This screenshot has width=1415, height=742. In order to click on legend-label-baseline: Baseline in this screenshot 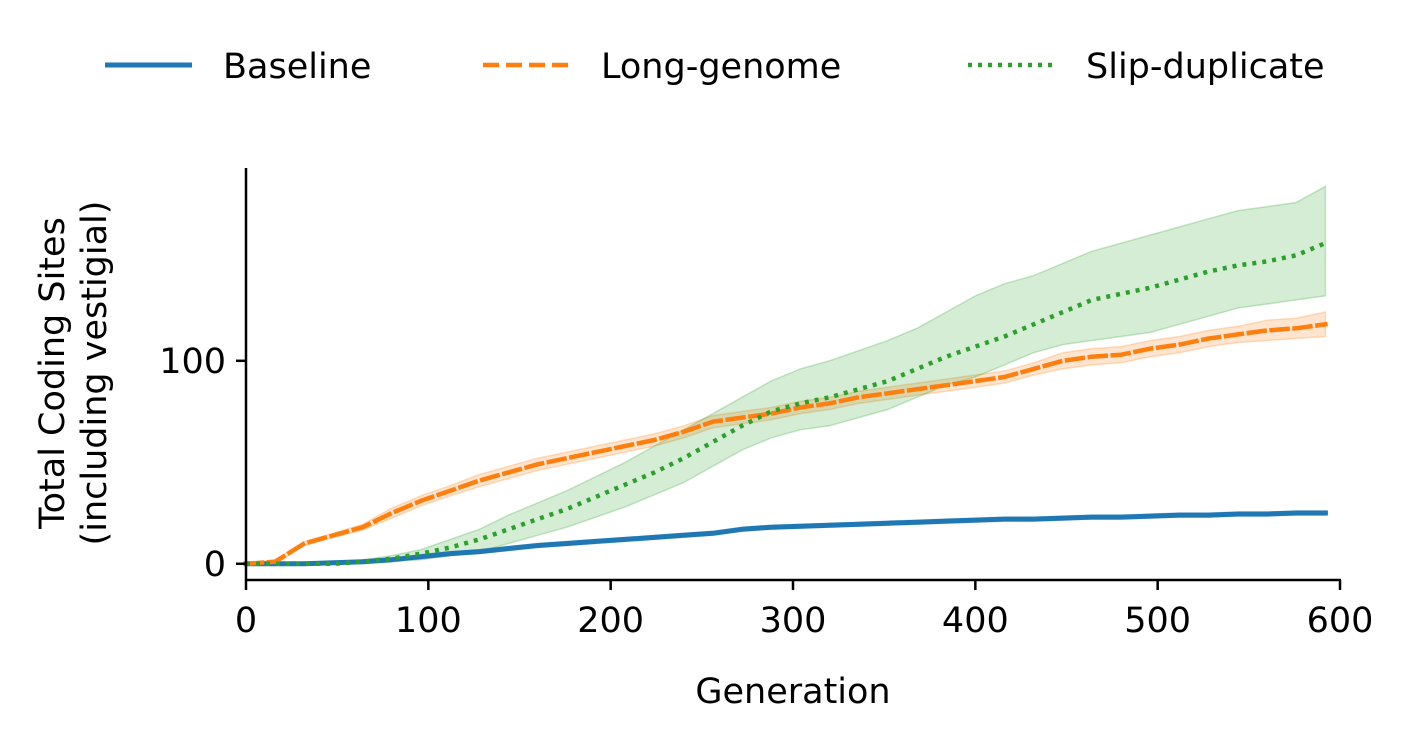, I will do `click(297, 67)`.